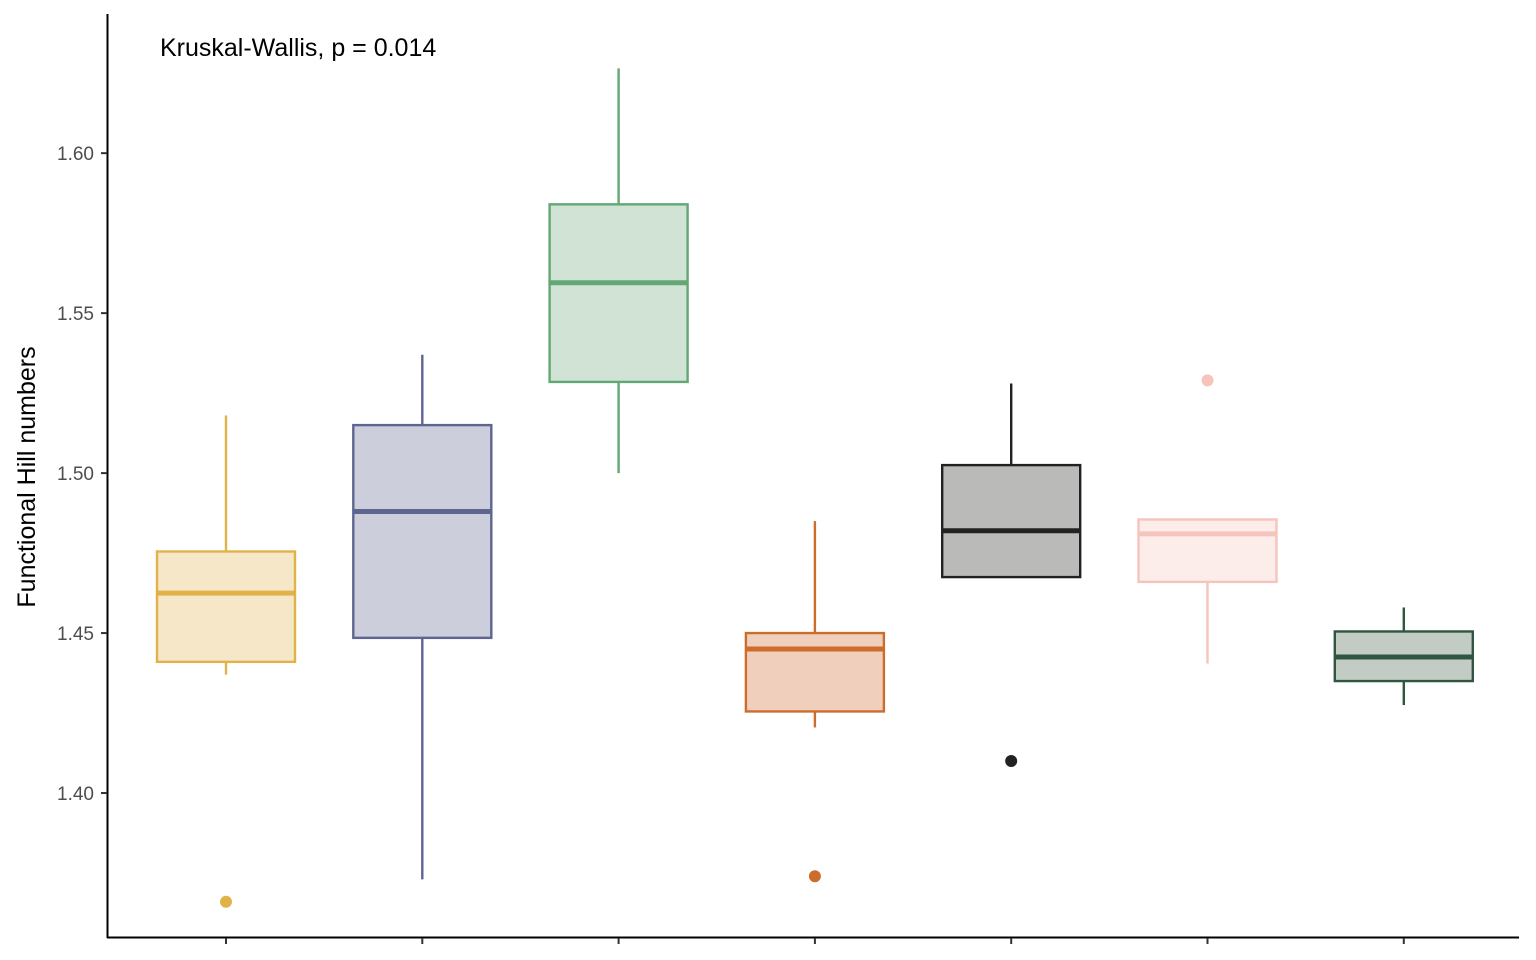  Describe the element at coordinates (27, 476) in the screenshot. I see `y-axis-title: Functional Hill numbers` at that location.